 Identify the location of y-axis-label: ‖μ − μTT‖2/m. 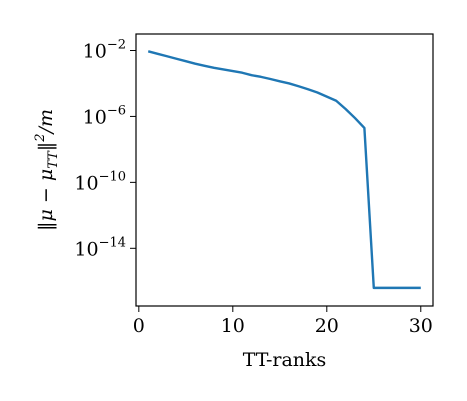
(47, 170).